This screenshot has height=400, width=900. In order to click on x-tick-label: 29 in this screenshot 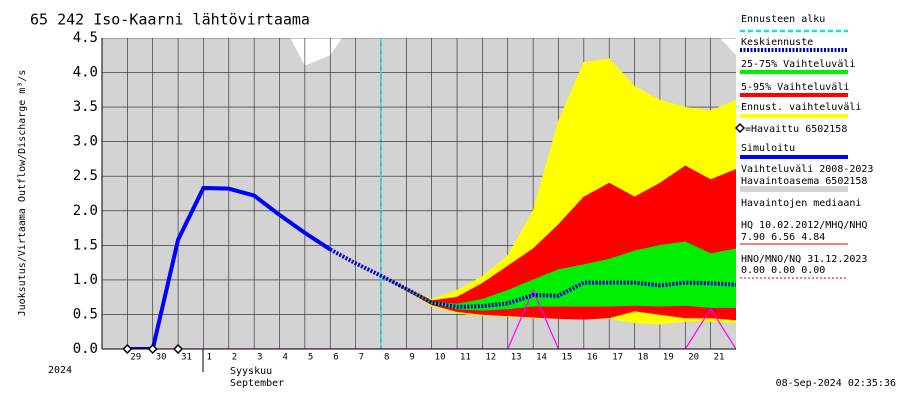, I will do `click(135, 358)`.